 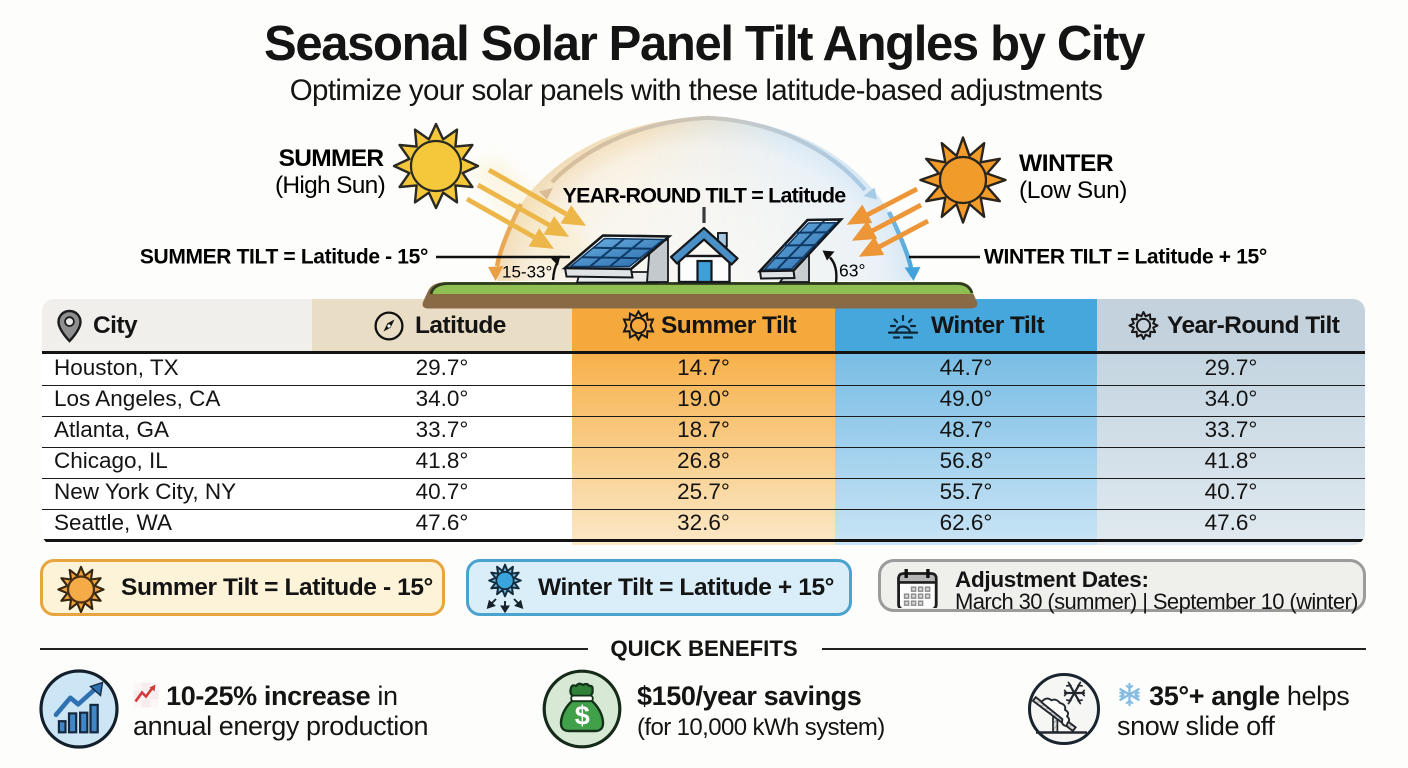 What do you see at coordinates (330, 185) in the screenshot?
I see `svg-text: (High Sun)` at bounding box center [330, 185].